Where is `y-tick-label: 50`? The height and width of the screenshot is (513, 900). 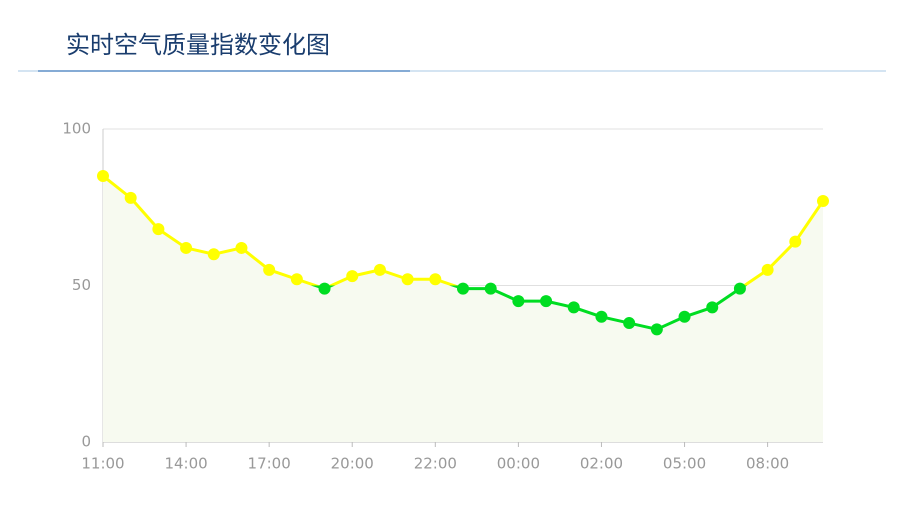 y-tick-label: 50 is located at coordinates (81, 285).